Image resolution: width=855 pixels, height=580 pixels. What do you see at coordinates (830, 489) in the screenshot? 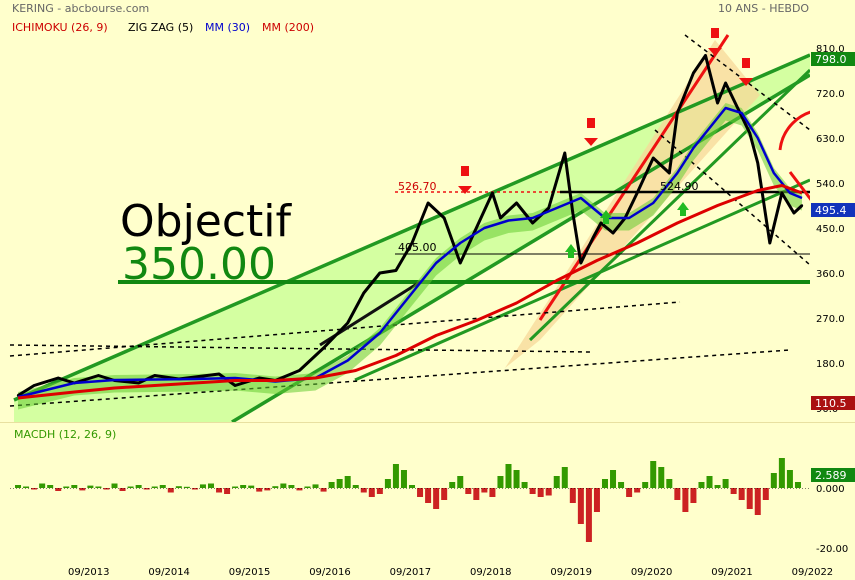
I see `macd-tick-label: 0.000` at bounding box center [830, 489].